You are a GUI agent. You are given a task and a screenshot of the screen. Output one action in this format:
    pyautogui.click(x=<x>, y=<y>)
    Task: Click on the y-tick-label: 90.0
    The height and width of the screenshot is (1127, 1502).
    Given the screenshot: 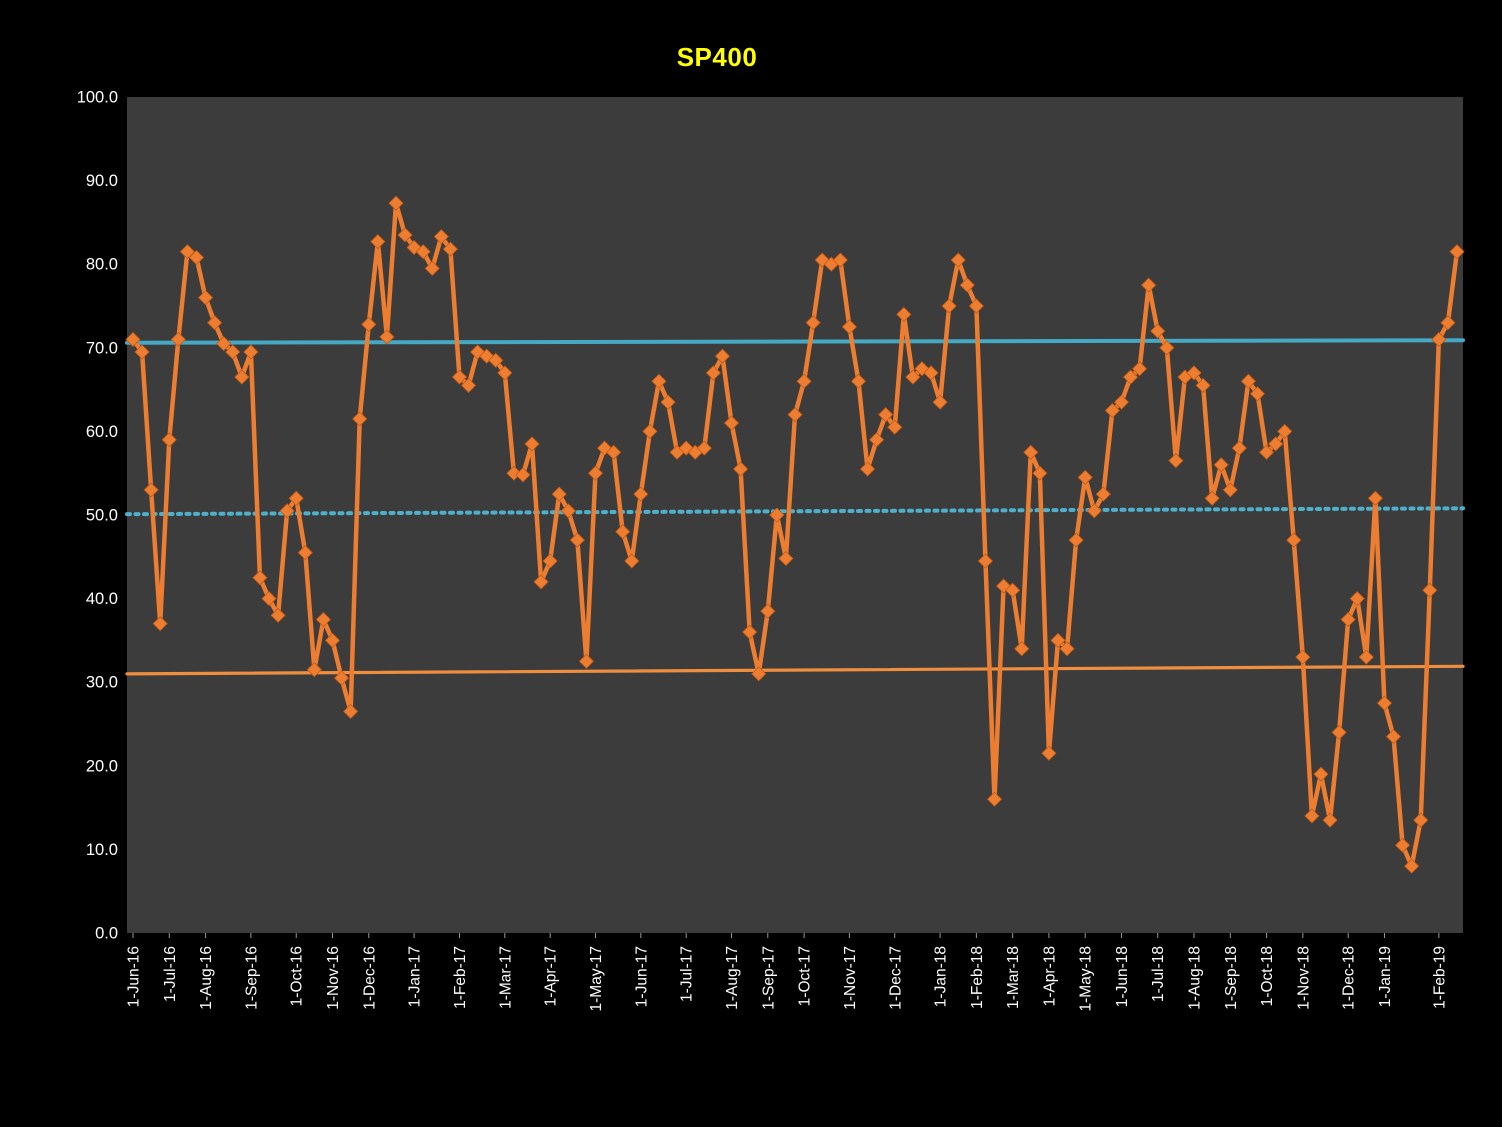 What is the action you would take?
    pyautogui.click(x=102, y=181)
    